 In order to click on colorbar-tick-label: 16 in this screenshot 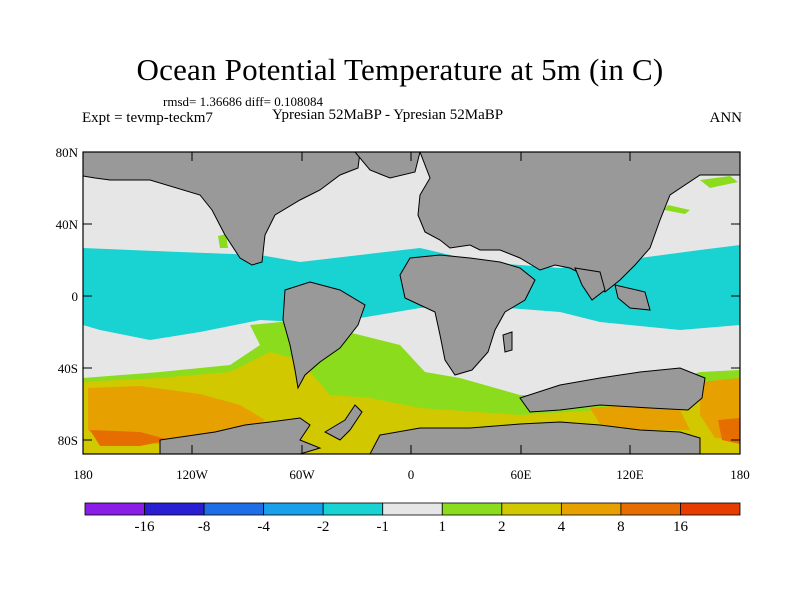, I will do `click(680, 527)`.